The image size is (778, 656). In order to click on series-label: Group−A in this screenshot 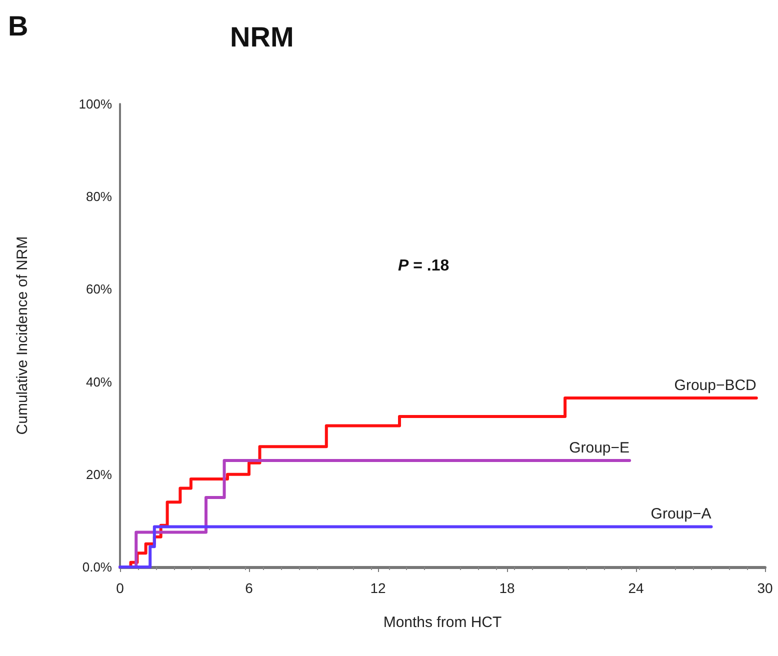, I will do `click(681, 514)`.